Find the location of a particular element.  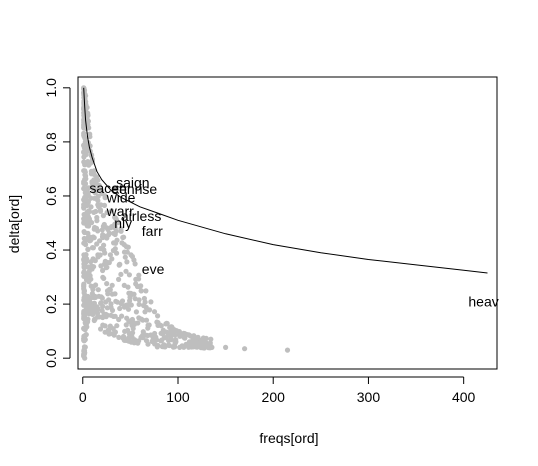

y-tick-label: 0.4 is located at coordinates (51, 250).